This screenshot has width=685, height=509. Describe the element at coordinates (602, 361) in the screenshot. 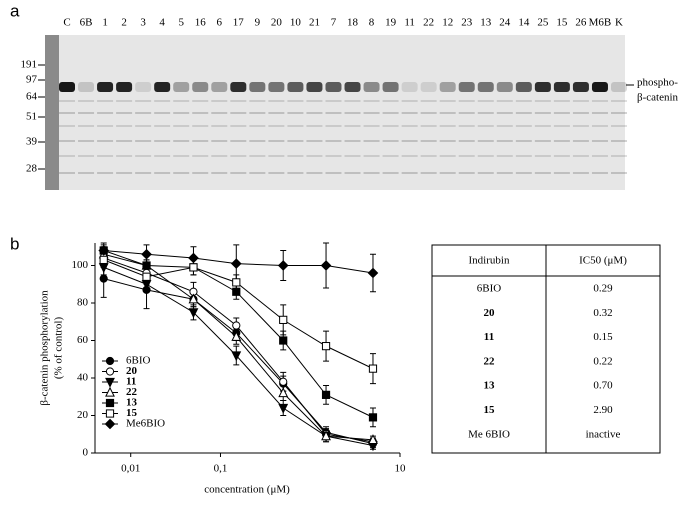

I see `table-cell: 0.22` at that location.